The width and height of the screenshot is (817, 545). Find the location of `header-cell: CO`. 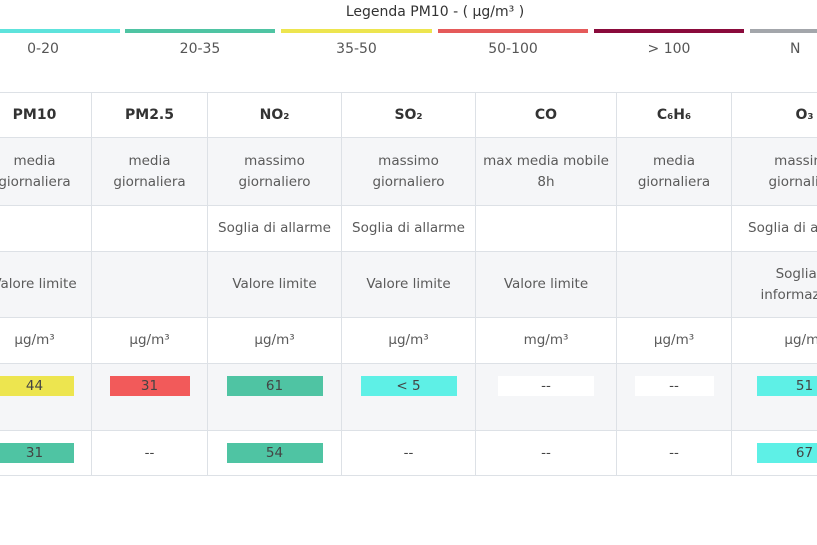

header-cell: CO is located at coordinates (546, 115).